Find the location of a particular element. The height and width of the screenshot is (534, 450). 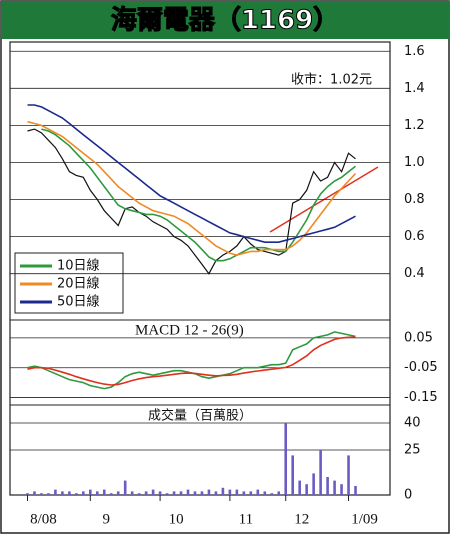

y-tick-label: 0.4 is located at coordinates (414, 273).